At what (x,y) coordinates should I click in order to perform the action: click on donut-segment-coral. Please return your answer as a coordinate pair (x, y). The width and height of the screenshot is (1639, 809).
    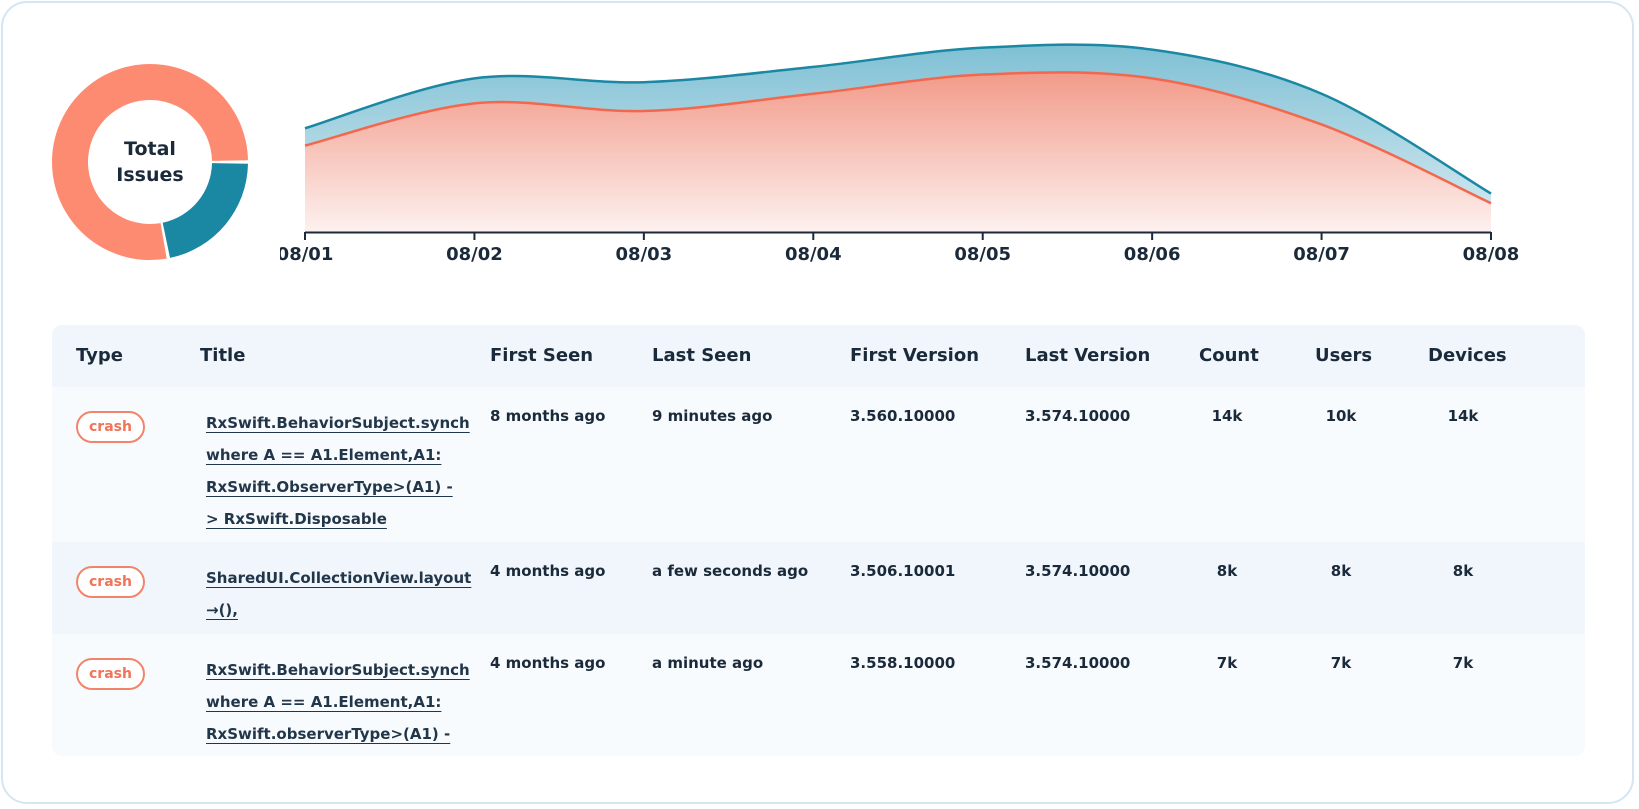
    Looking at the image, I should click on (149, 161).